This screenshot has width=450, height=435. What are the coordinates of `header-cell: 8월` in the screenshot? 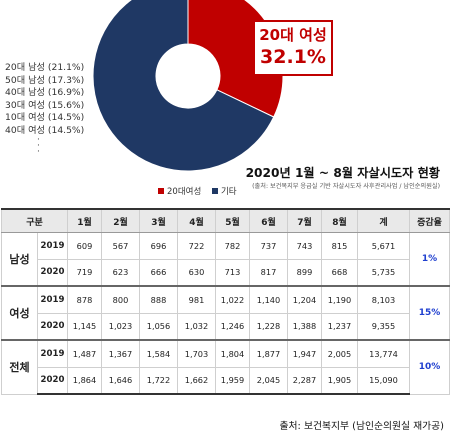 It's located at (339, 220).